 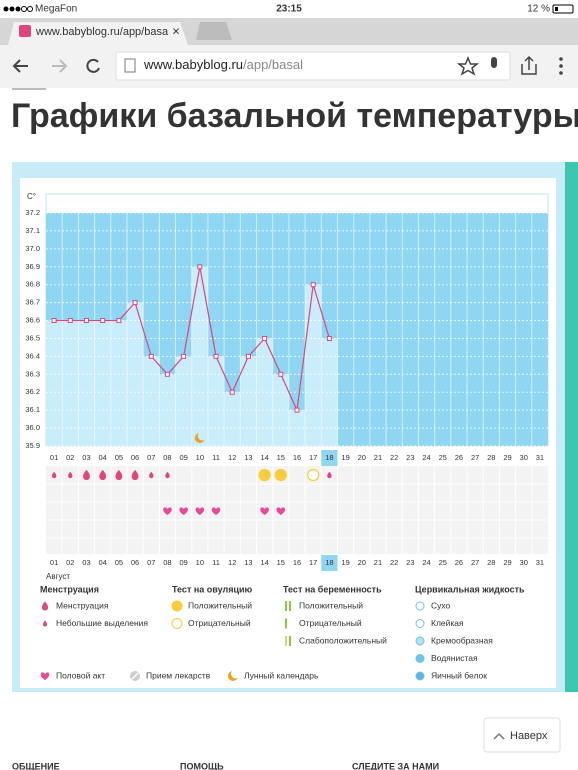 What do you see at coordinates (18, 9) in the screenshot?
I see `signal` at bounding box center [18, 9].